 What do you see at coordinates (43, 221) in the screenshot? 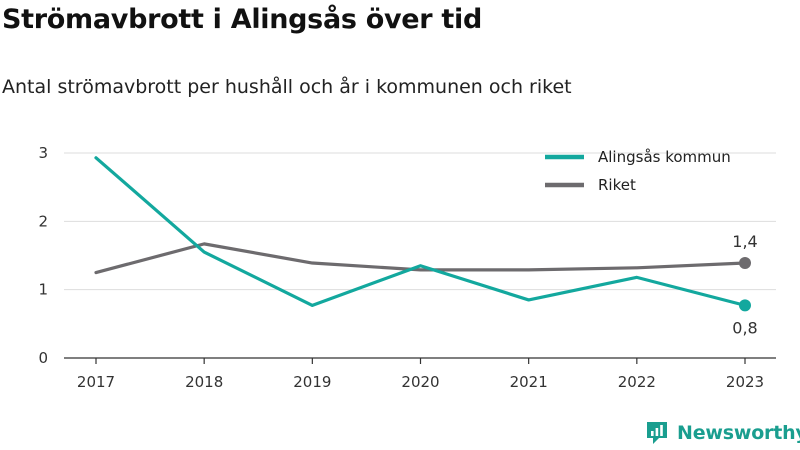
I see `y-tick-label: 2` at bounding box center [43, 221].